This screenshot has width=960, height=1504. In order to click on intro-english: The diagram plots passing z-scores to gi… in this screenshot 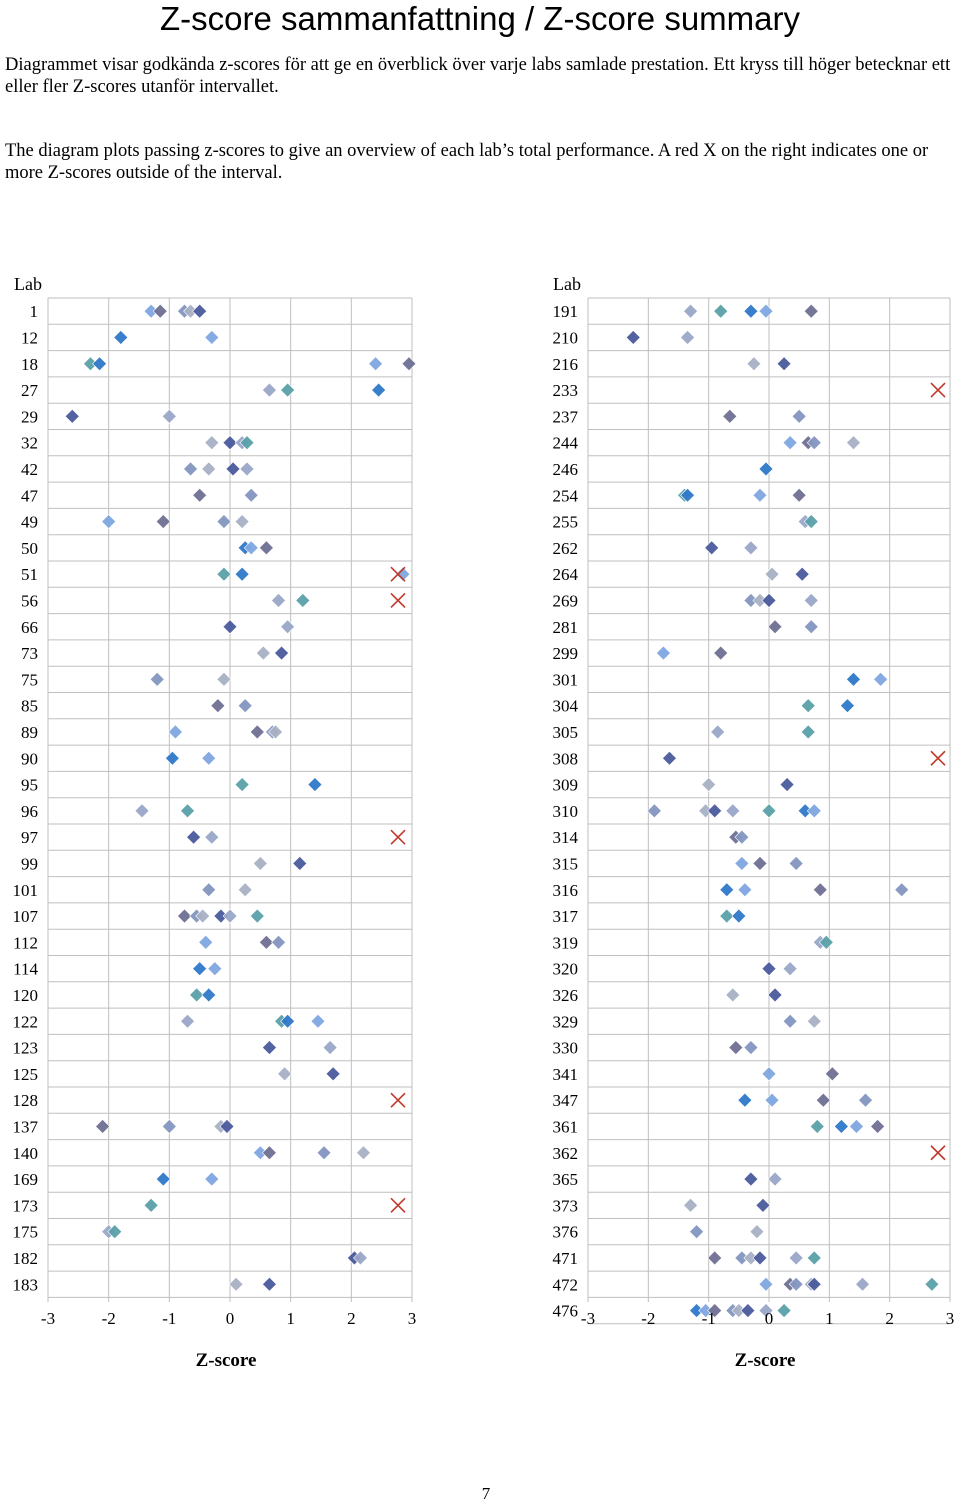, I will do `click(467, 162)`.